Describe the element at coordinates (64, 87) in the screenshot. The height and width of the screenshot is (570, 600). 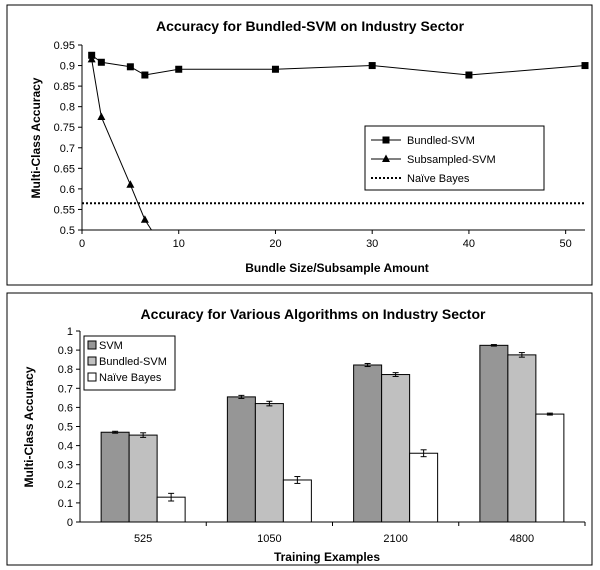
I see `chart1-y-tick-label: 0.85` at that location.